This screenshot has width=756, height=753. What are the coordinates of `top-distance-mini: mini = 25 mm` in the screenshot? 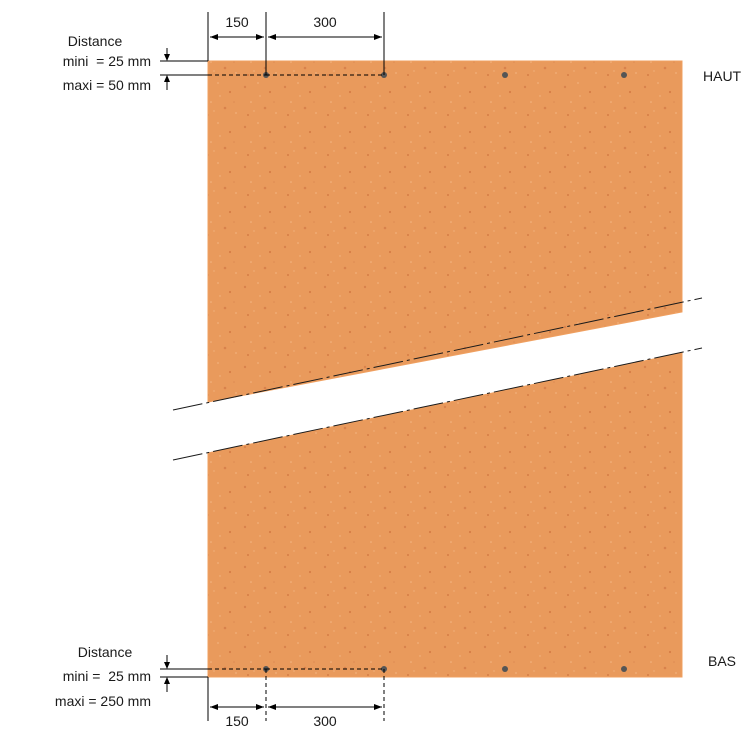 It's located at (107, 61).